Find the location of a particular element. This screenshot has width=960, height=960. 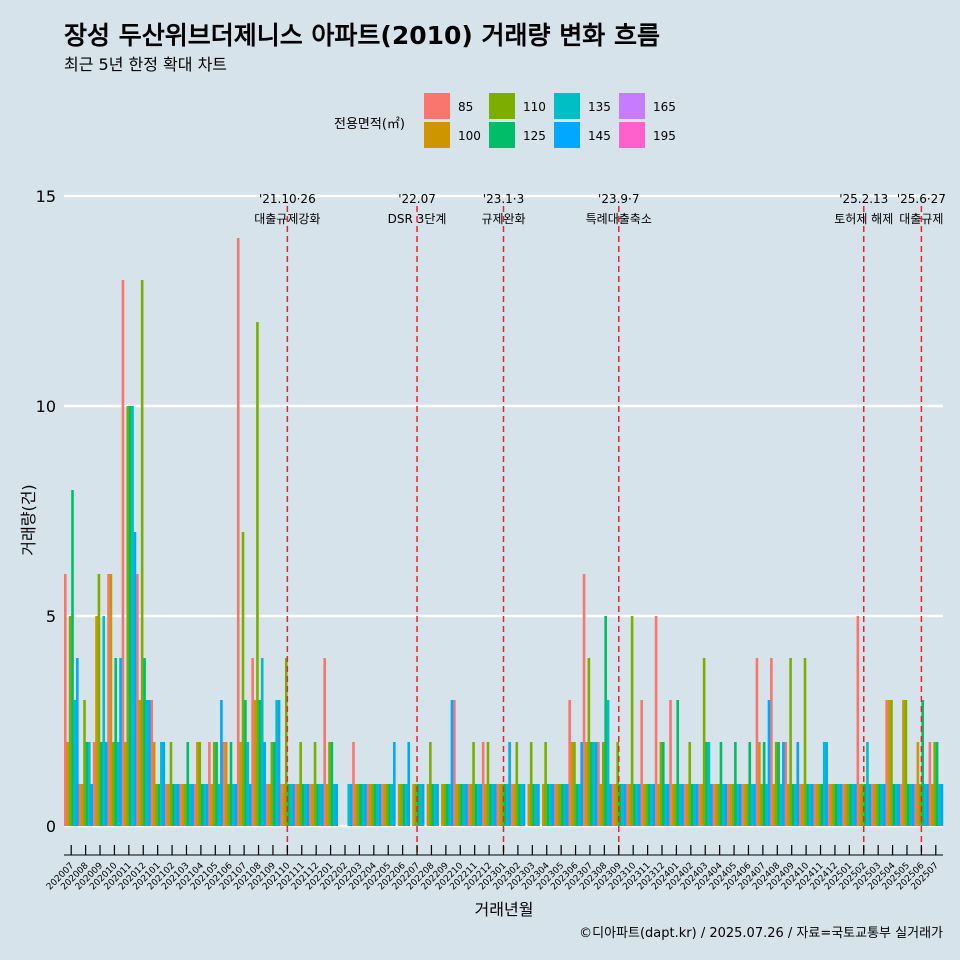

policy-label: 대출규제 is located at coordinates (921, 219).